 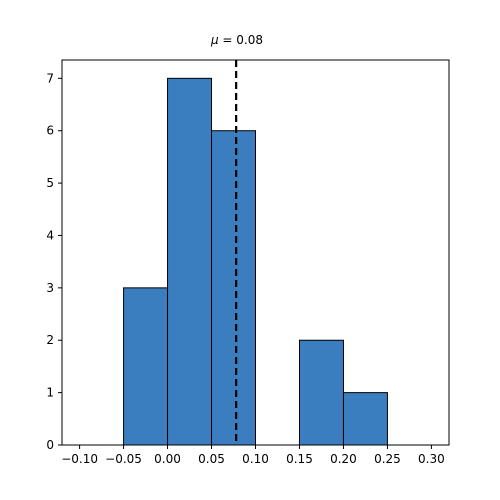 I want to click on x-tick-label: 0.30, so click(x=431, y=459).